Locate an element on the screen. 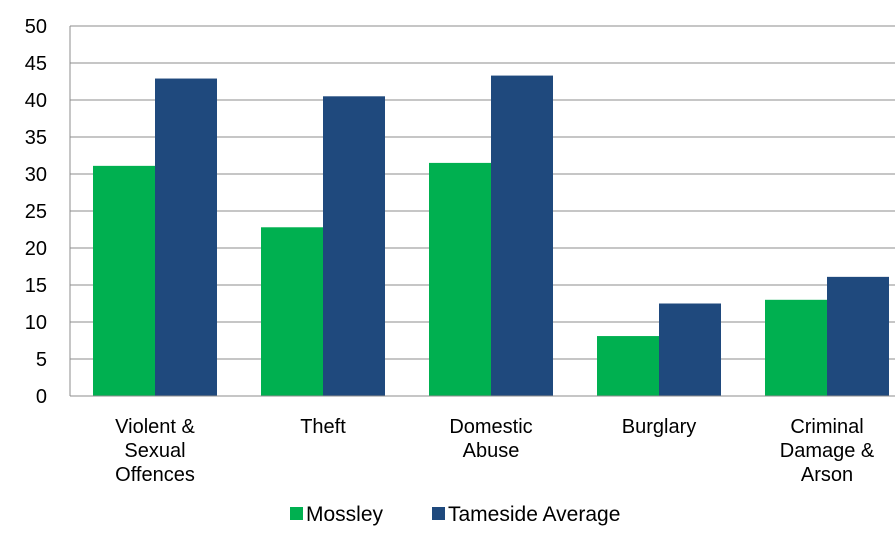 This screenshot has height=538, width=895. legend-label: Tameside Average is located at coordinates (534, 514).